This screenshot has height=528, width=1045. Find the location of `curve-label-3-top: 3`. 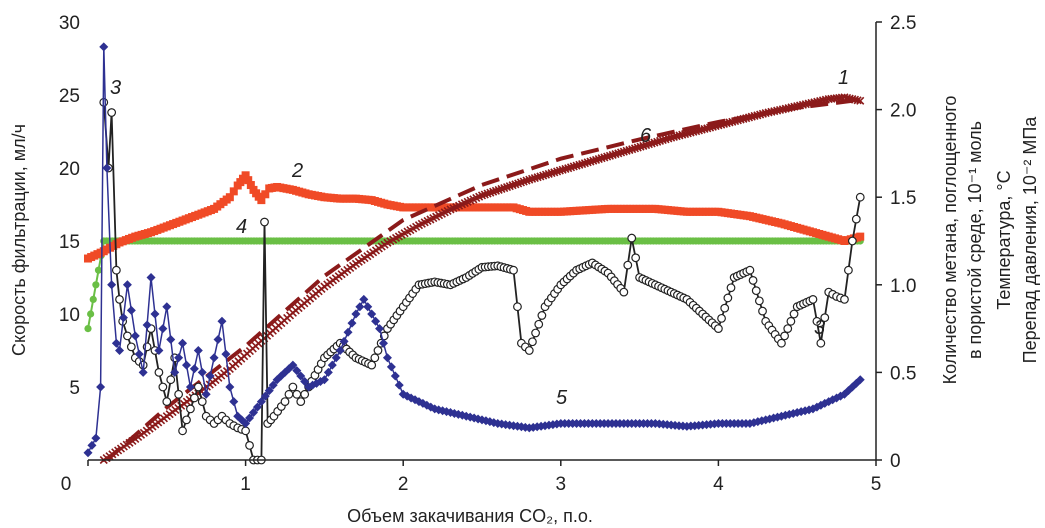

curve-label-3-top: 3 is located at coordinates (115, 88).